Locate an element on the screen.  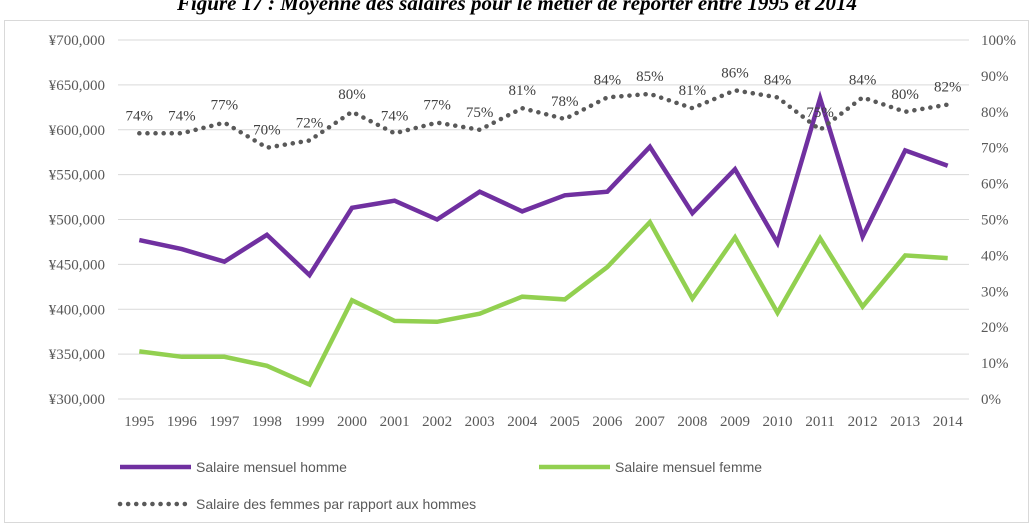
x-axis-tick-label: 2014 is located at coordinates (948, 422).